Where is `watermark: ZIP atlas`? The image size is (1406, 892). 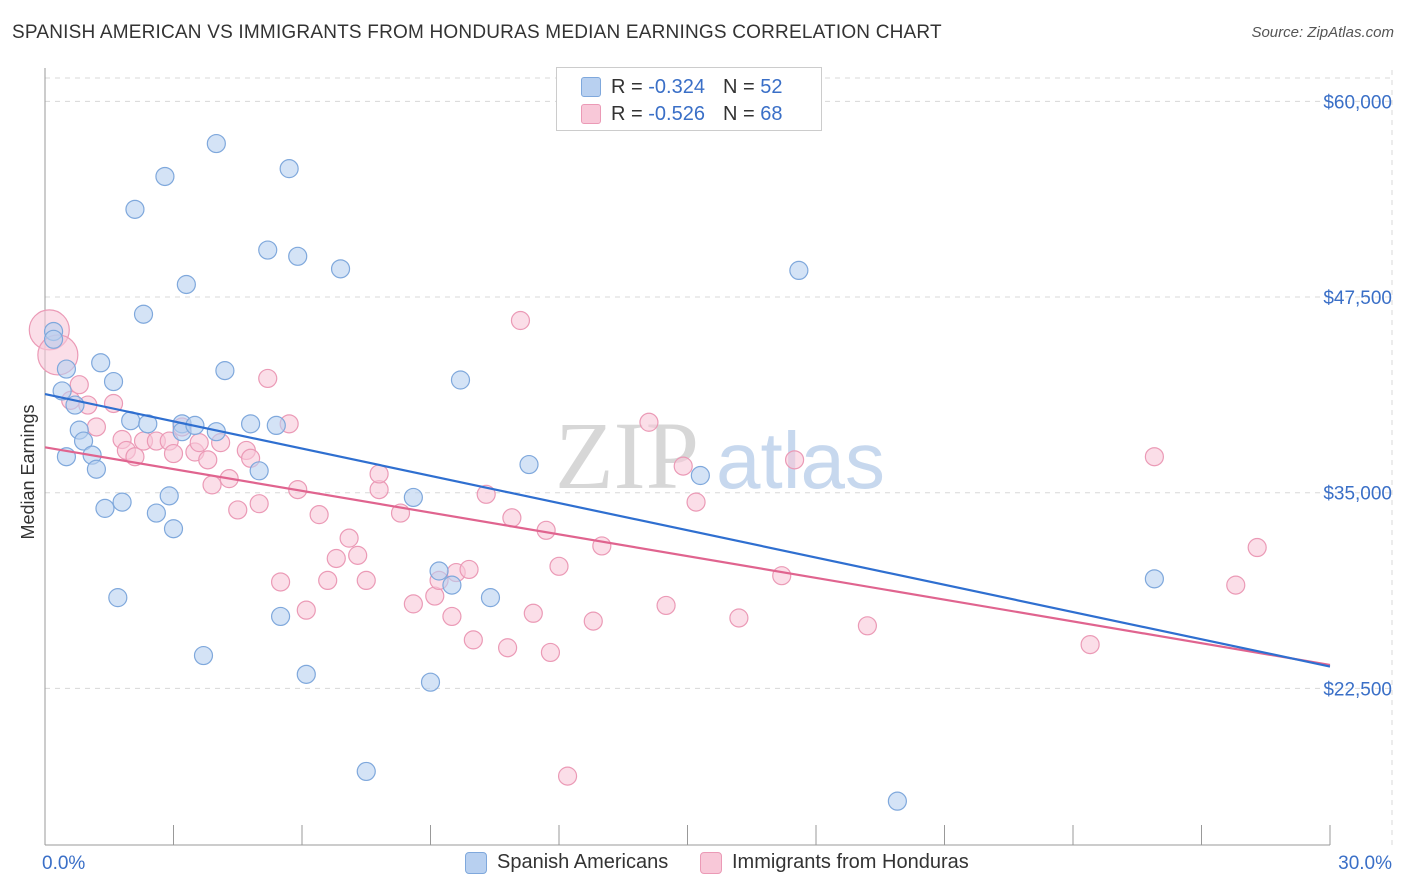 watermark: ZIP atlas is located at coordinates (720, 455).